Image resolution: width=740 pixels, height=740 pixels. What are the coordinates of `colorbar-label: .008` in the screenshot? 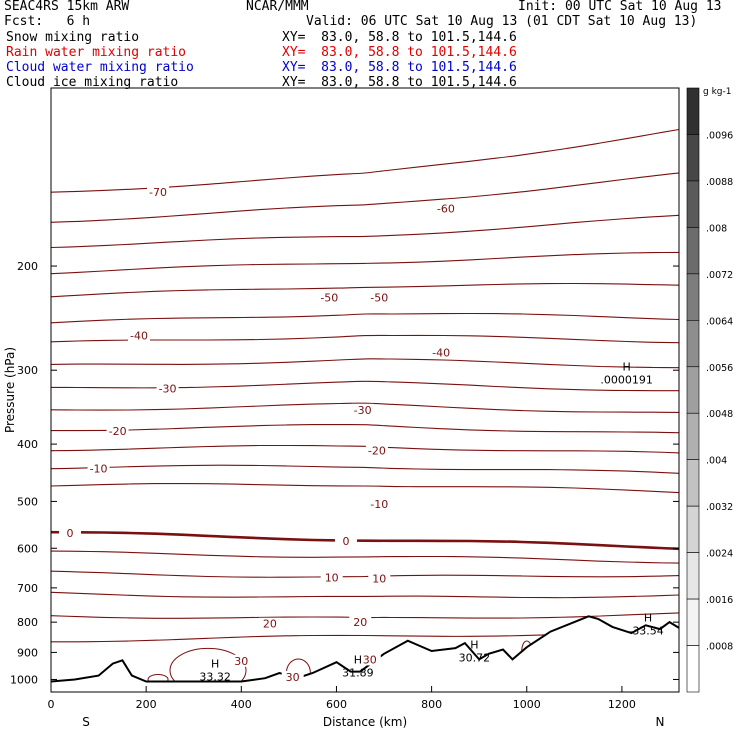 It's located at (716, 228).